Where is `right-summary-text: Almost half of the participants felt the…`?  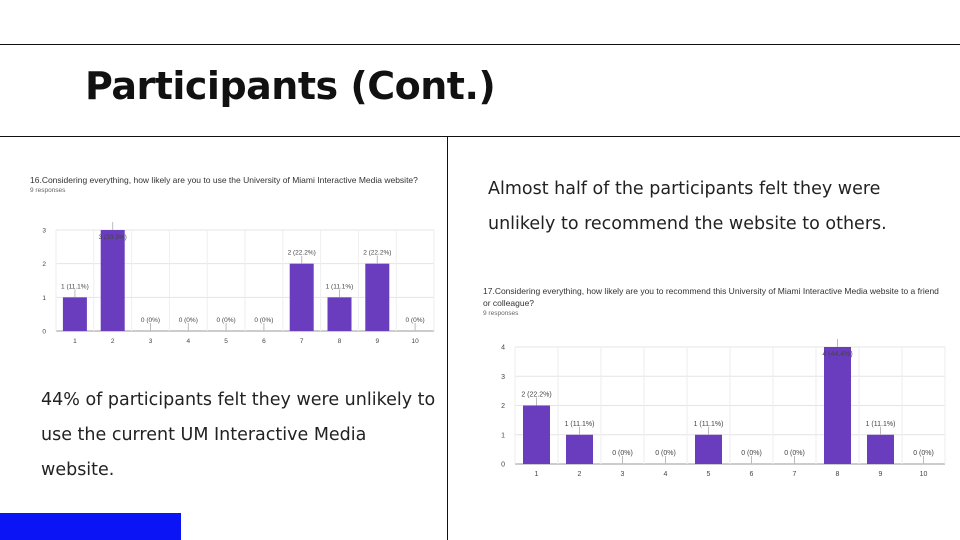 right-summary-text: Almost half of the participants felt the… is located at coordinates (687, 206).